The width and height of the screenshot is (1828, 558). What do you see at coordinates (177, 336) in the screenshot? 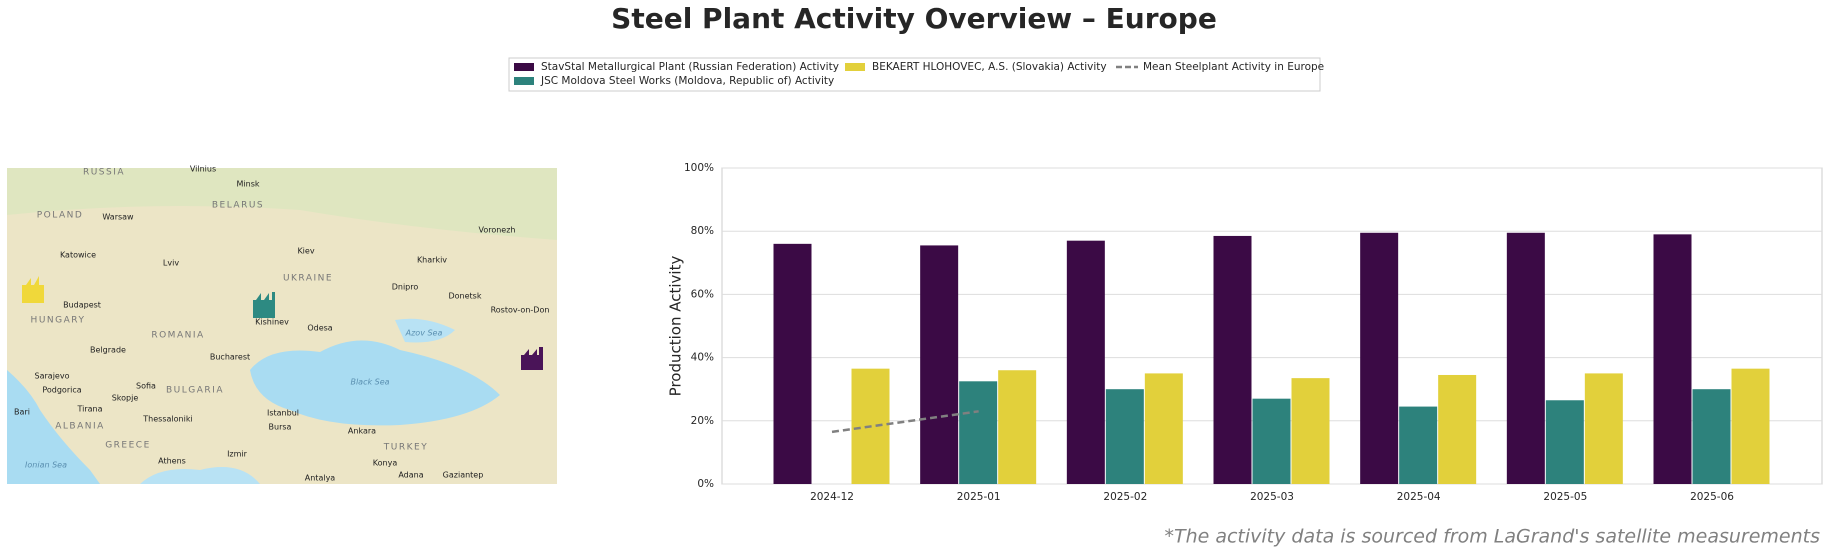
I see `map-label: ROMANIA` at bounding box center [177, 336].